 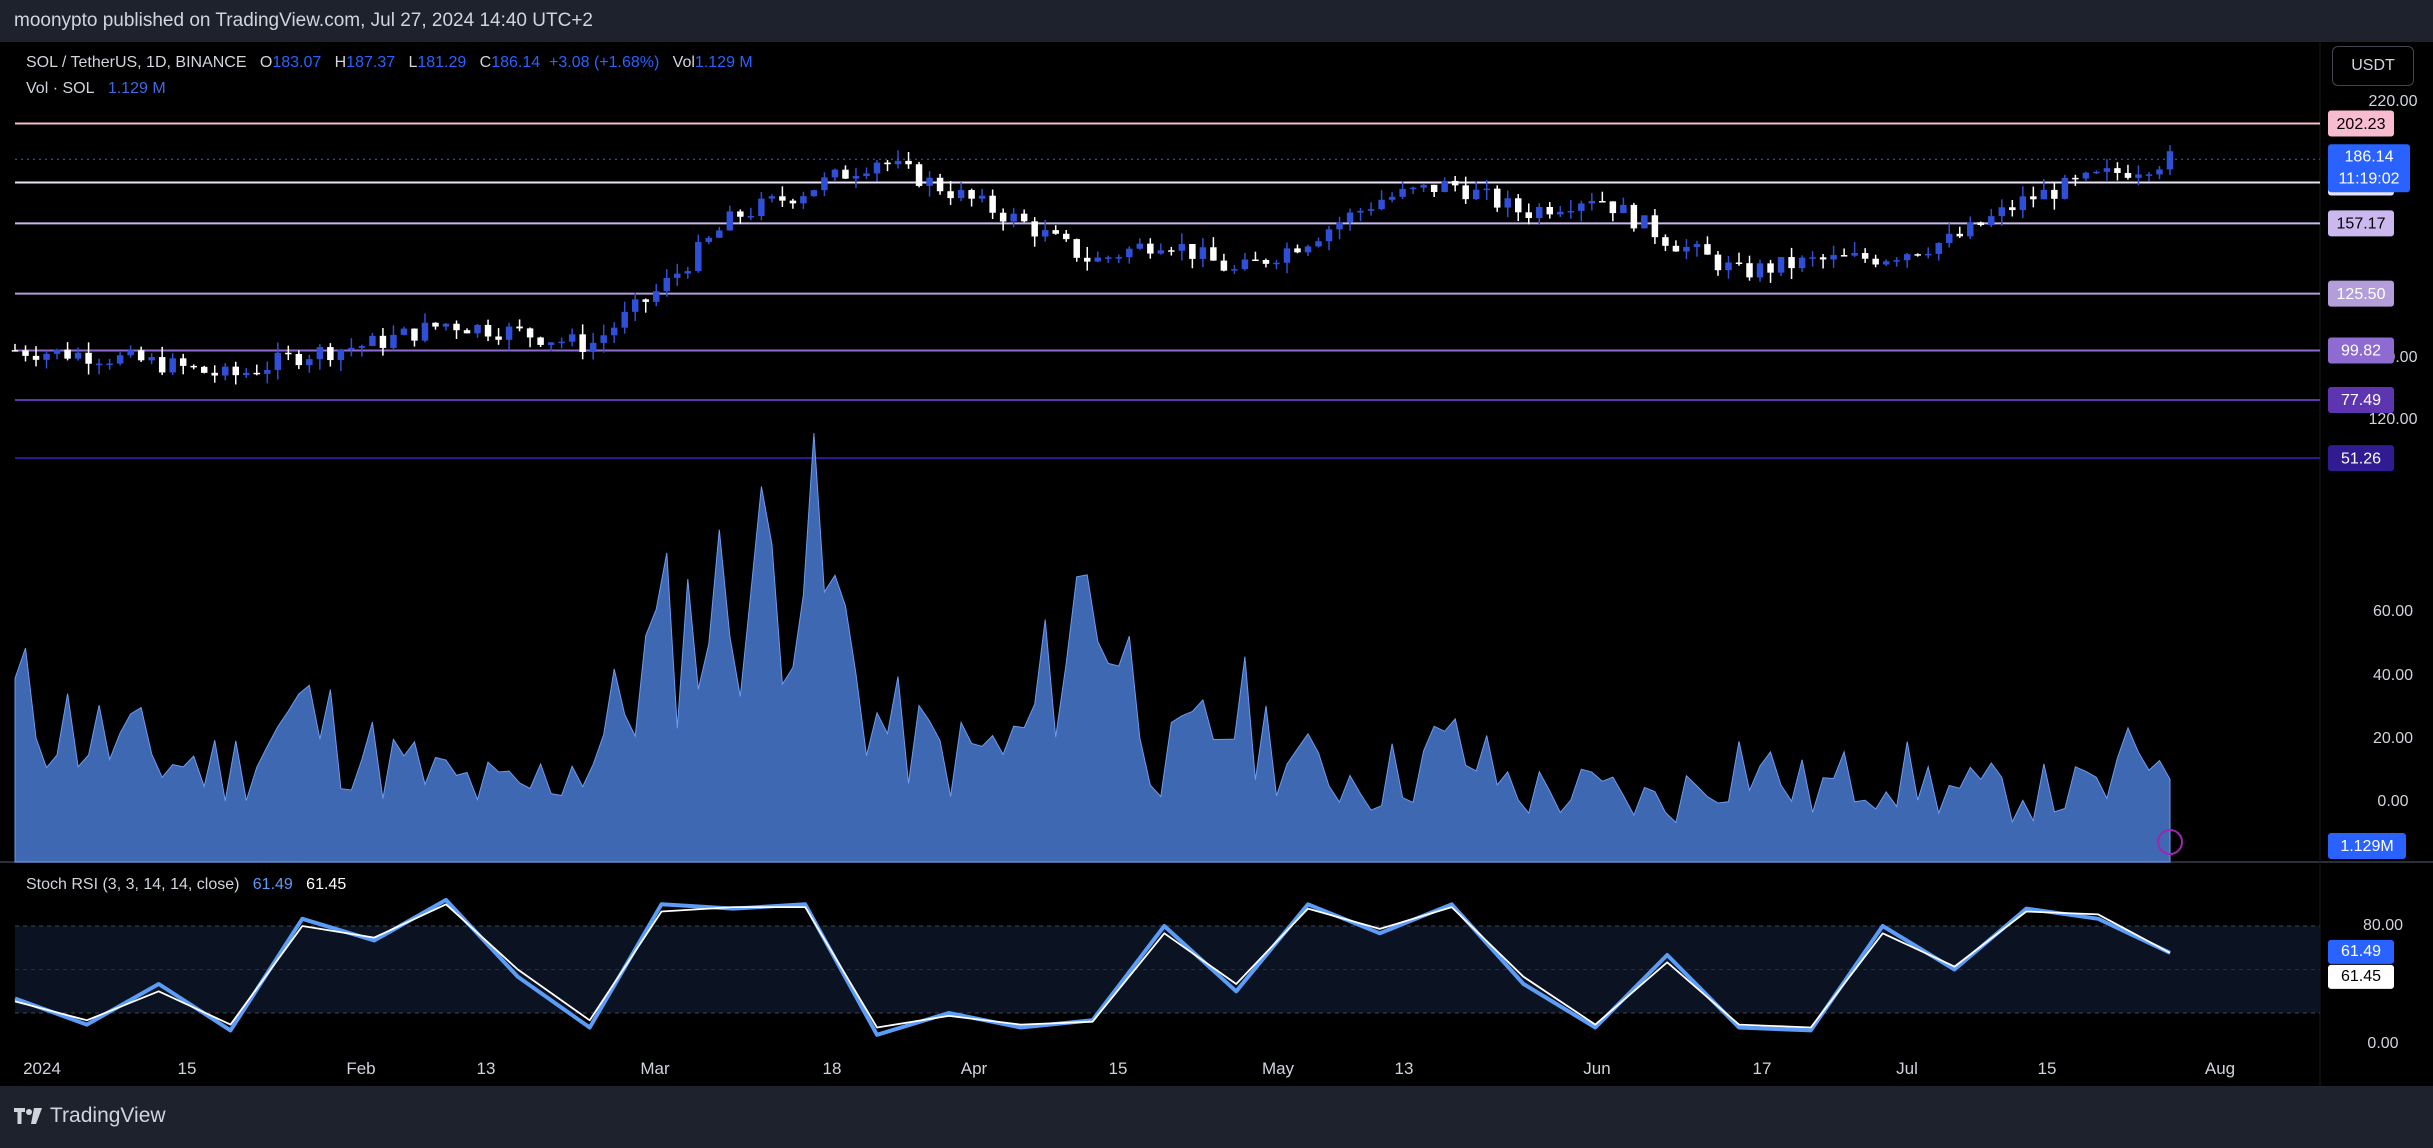 What do you see at coordinates (136, 88) in the screenshot?
I see `vol-series-value: 1.129 M` at bounding box center [136, 88].